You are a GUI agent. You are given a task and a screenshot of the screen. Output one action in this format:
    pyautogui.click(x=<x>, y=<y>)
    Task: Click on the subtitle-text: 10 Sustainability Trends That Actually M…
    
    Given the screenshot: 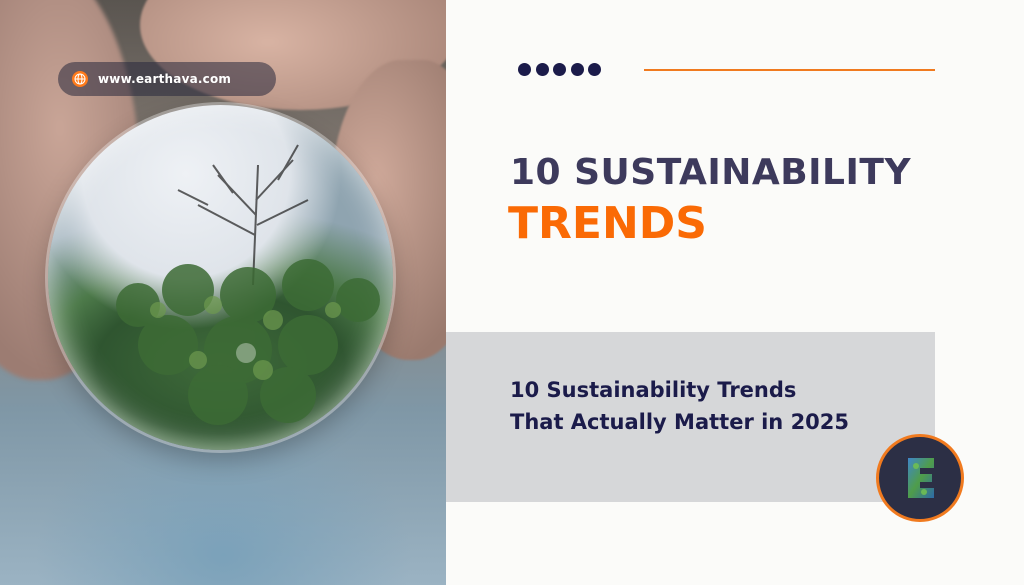 What is the action you would take?
    pyautogui.click(x=680, y=406)
    